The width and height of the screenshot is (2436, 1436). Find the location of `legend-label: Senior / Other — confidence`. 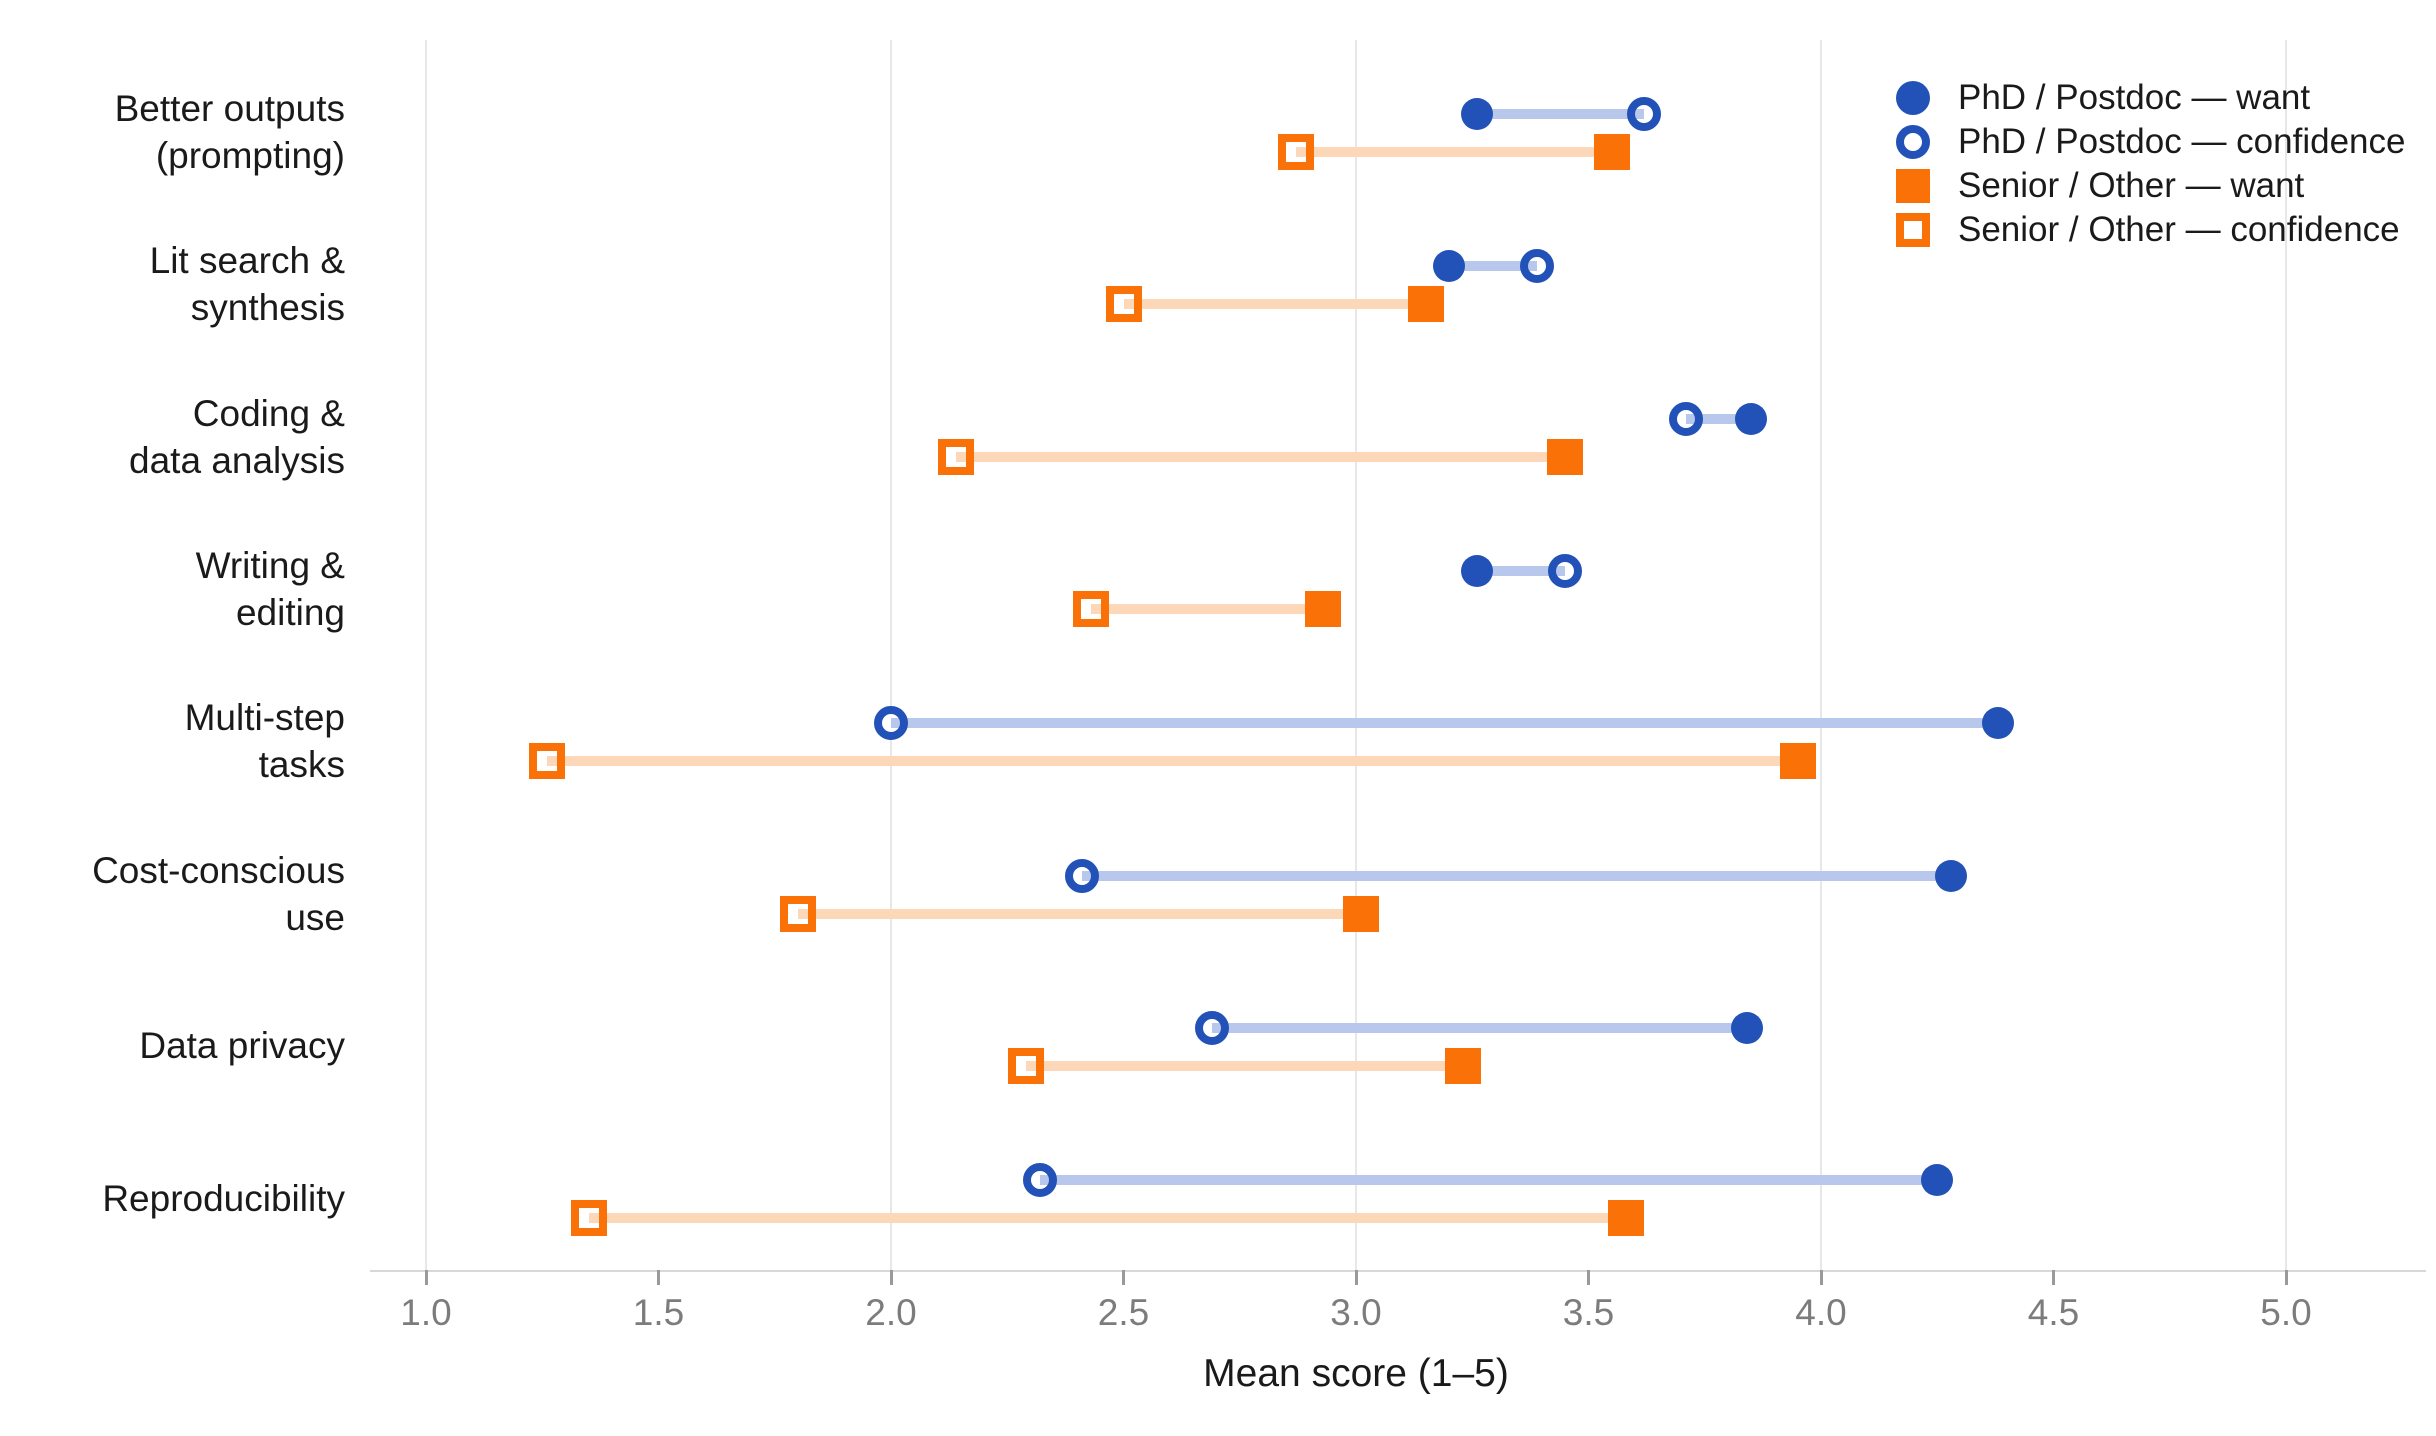

legend-label: Senior / Other — confidence is located at coordinates (2179, 229).